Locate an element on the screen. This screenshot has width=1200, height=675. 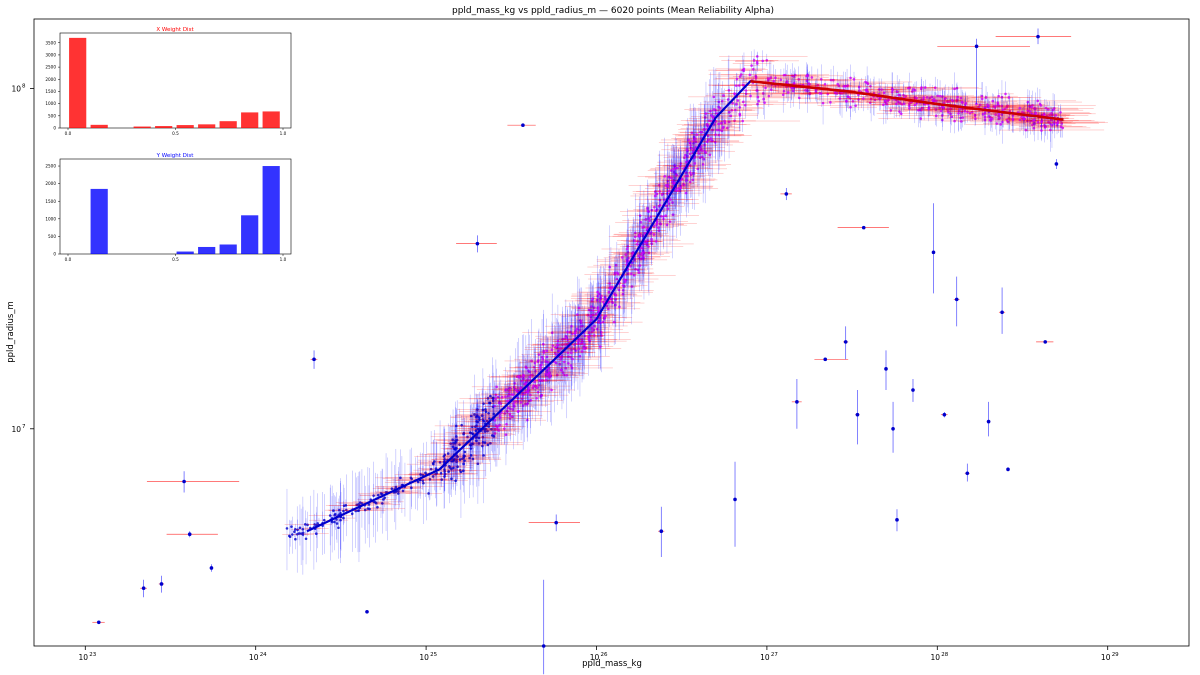
x-tick-label: 10 is located at coordinates (84, 657).